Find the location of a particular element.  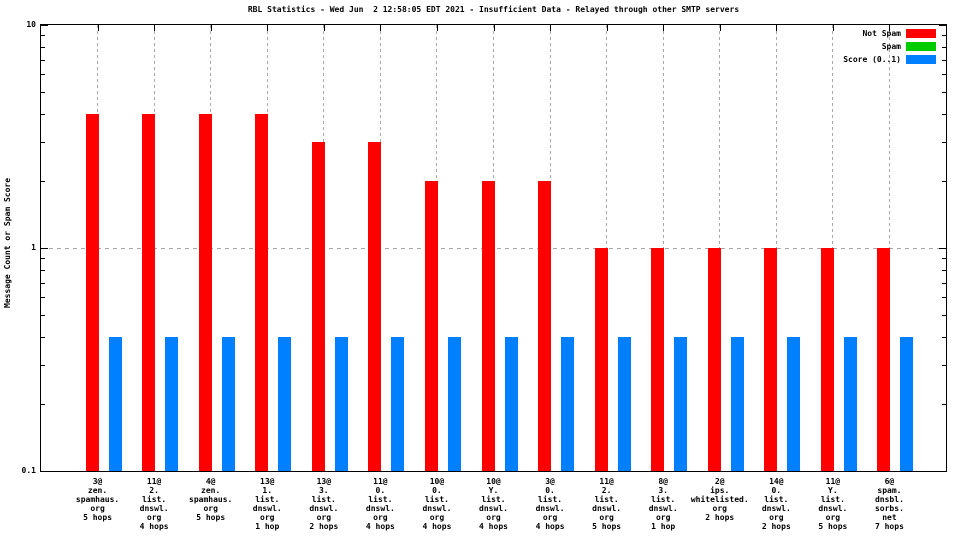

x-tick-label: 14@ 0. list. dnswl. org 2 hops is located at coordinates (776, 504).